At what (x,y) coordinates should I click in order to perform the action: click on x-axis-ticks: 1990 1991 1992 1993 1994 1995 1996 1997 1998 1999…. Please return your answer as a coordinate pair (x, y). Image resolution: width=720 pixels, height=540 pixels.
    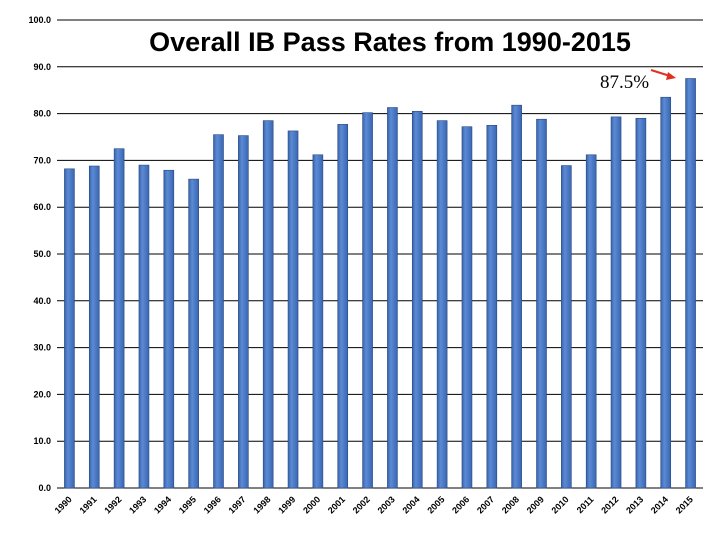
    Looking at the image, I should click on (374, 504).